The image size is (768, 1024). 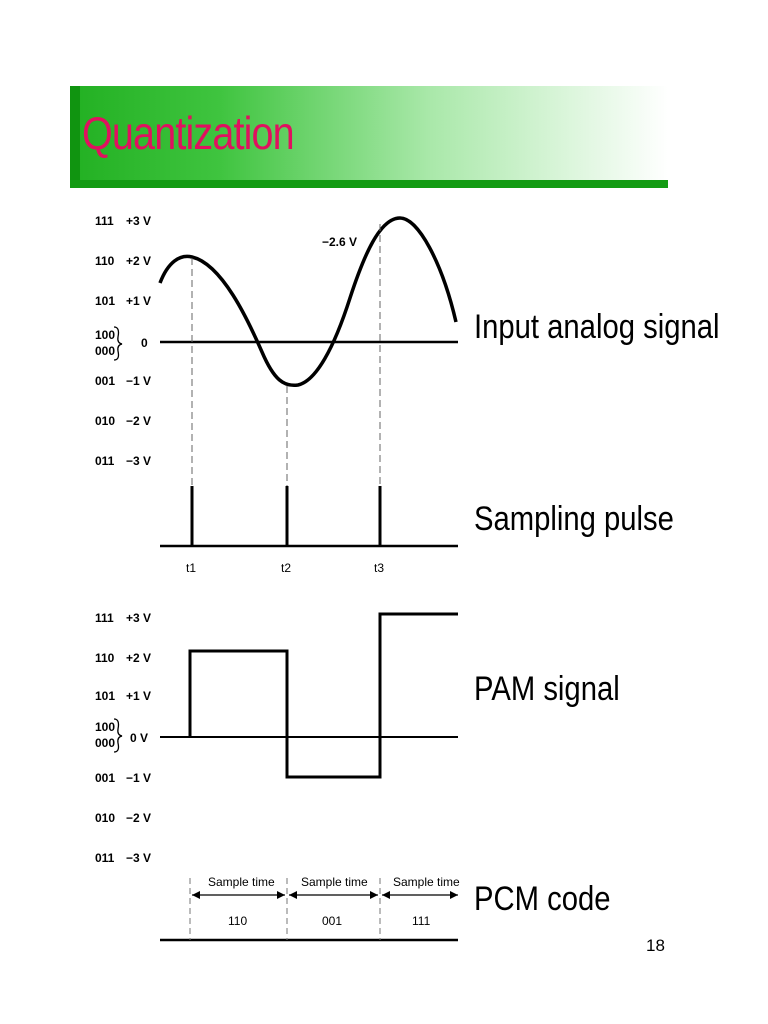 I want to click on page-number: 18, so click(x=655, y=945).